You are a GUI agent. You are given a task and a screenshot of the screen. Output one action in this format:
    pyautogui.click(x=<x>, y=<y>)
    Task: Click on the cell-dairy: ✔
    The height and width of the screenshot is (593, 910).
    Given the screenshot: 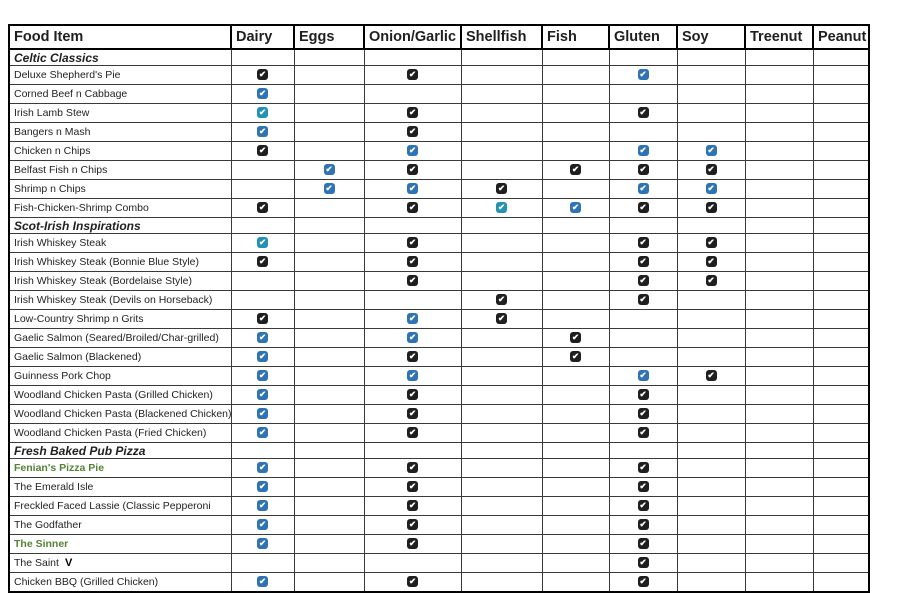 What is the action you would take?
    pyautogui.click(x=262, y=75)
    